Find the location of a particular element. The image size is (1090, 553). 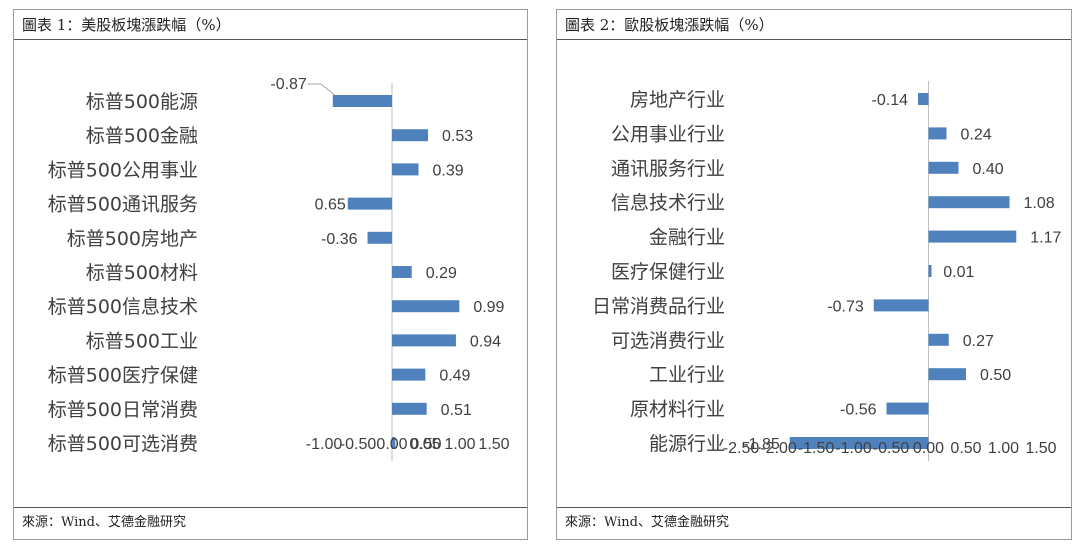

eu-category-label: 公用事业行业 is located at coordinates (668, 134).